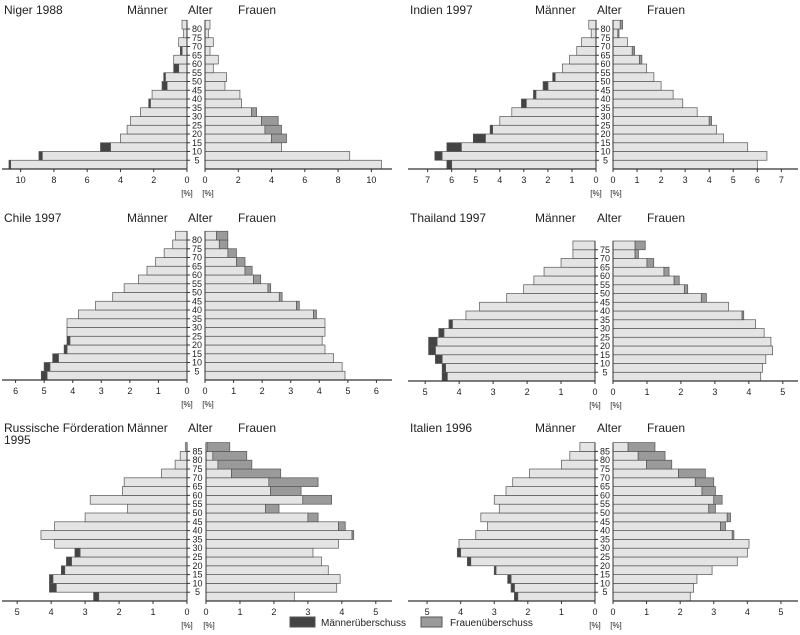 This screenshot has width=800, height=635. I want to click on age-tick-label: 55, so click(605, 504).